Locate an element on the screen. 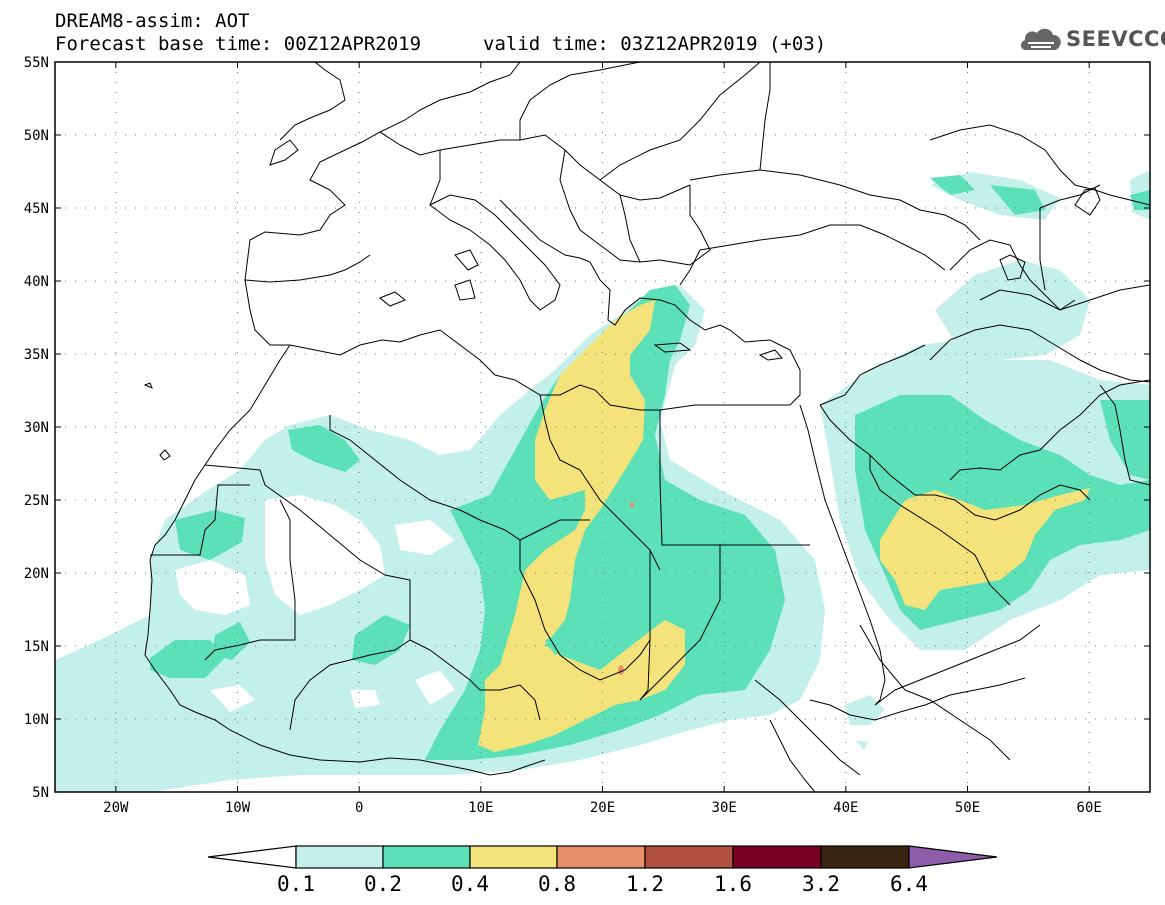 The width and height of the screenshot is (1165, 905). colorbar-label: 0.1 is located at coordinates (296, 884).